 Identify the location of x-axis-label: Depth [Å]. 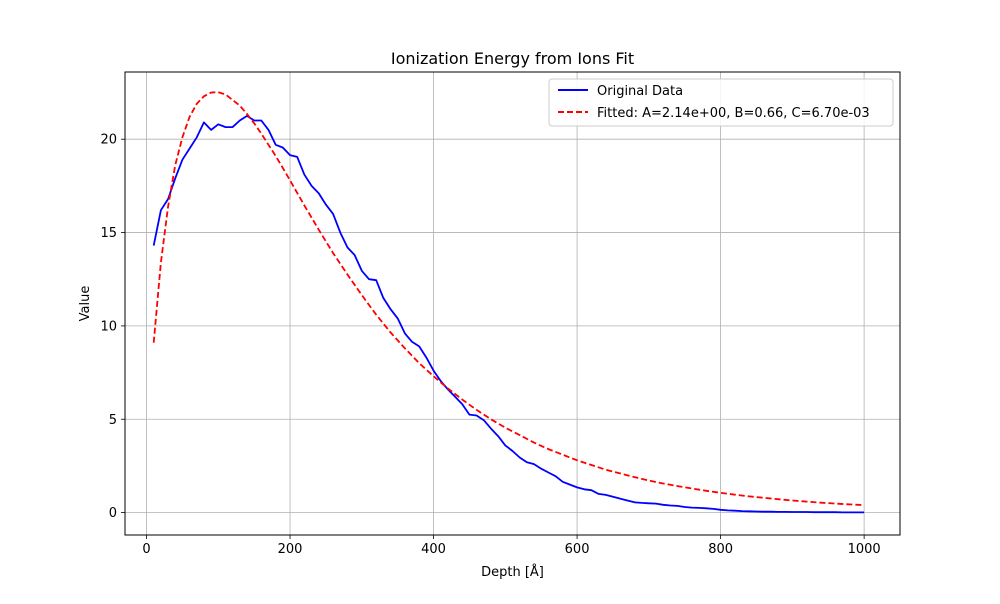
(512, 572).